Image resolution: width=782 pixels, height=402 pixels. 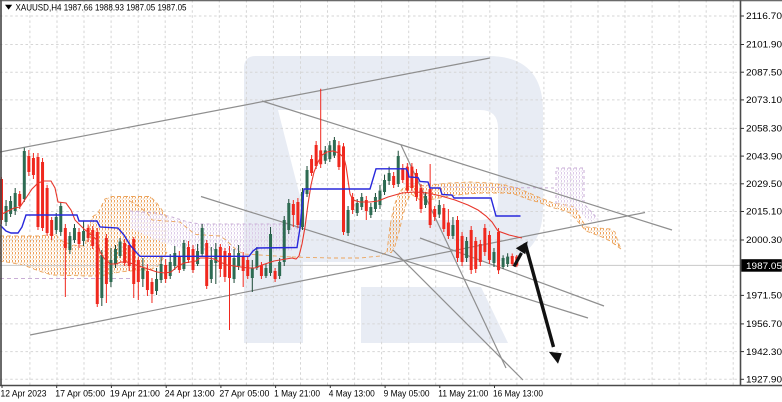 I want to click on svg-text: 24 Apr 13:00, so click(x=190, y=394).